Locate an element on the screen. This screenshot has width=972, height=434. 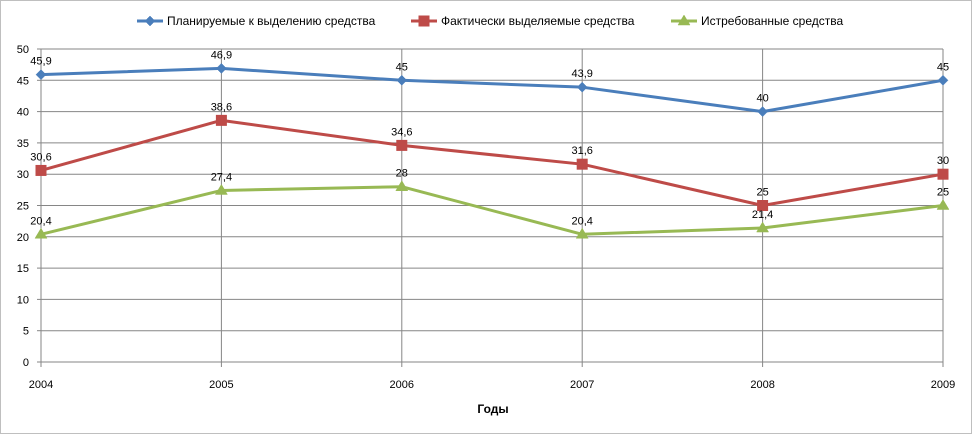
data-label-series-1: 46,9 is located at coordinates (221, 55).